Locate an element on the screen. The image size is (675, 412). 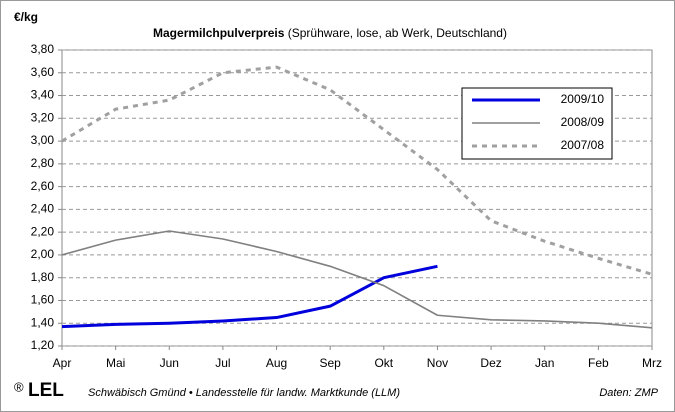
x-tick-label: Nov is located at coordinates (437, 363).